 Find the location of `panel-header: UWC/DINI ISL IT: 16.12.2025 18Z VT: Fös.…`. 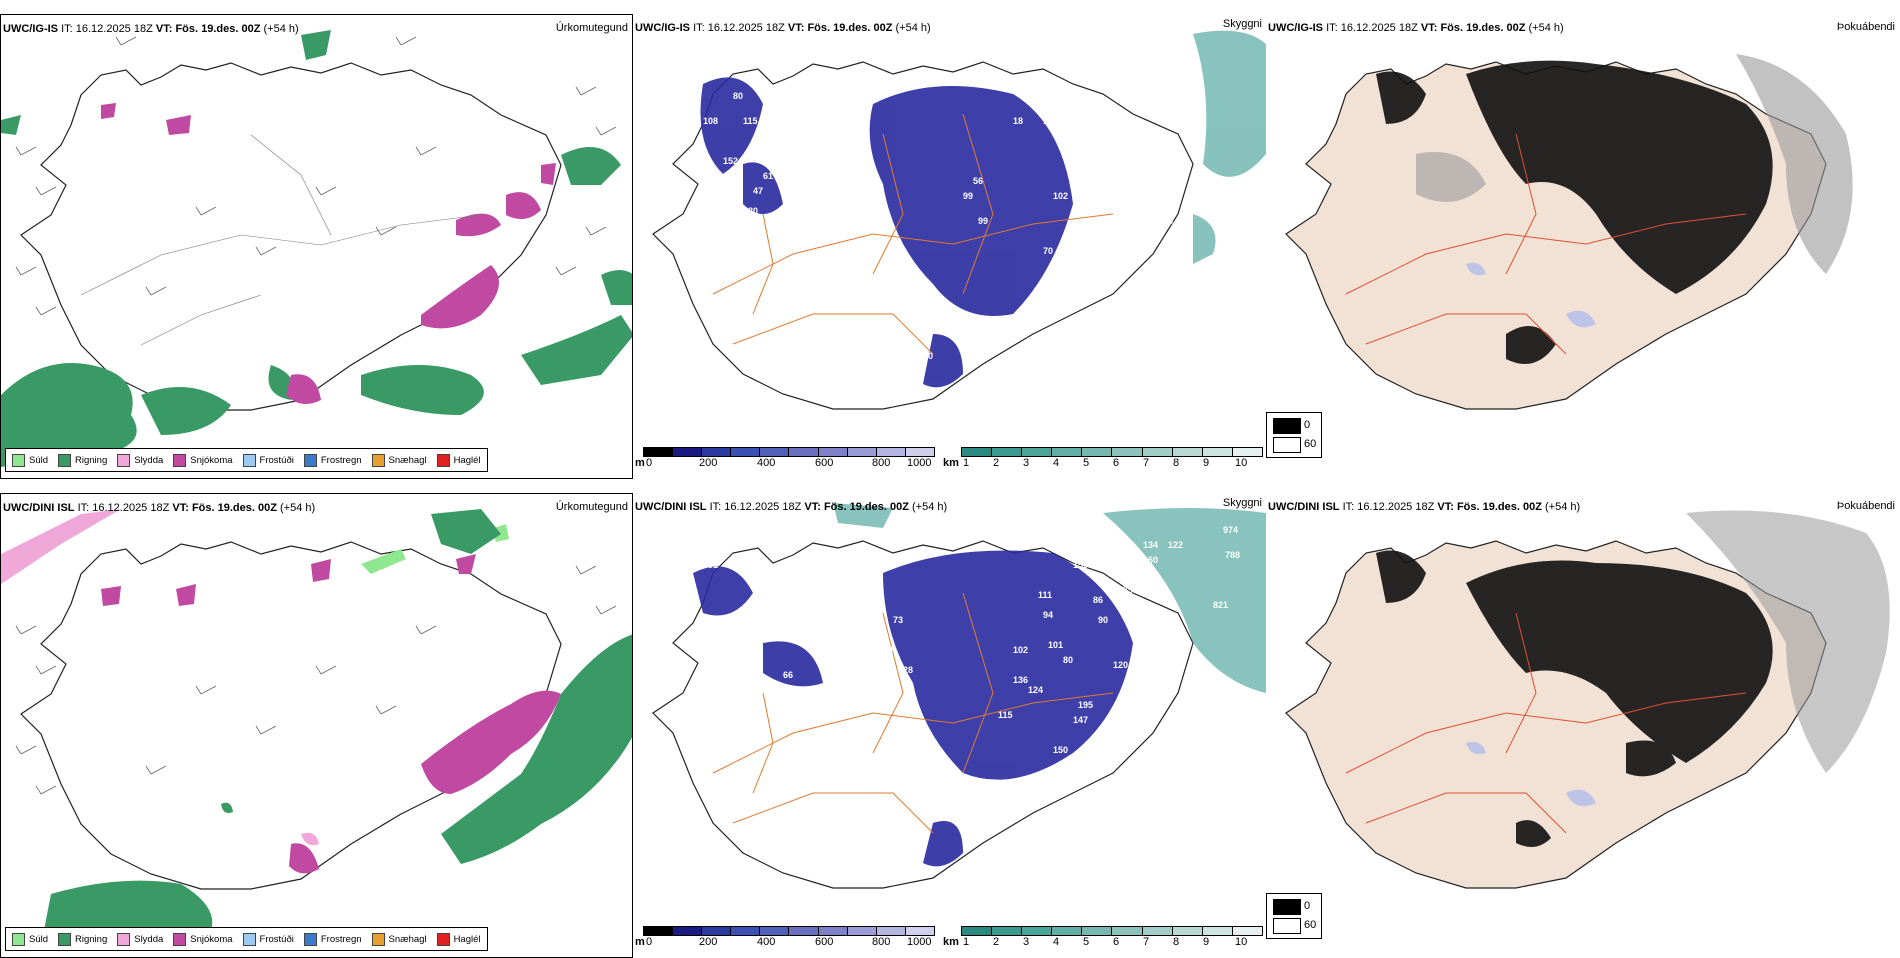

panel-header: UWC/DINI ISL IT: 16.12.2025 18Z VT: Fös.… is located at coordinates (1424, 507).